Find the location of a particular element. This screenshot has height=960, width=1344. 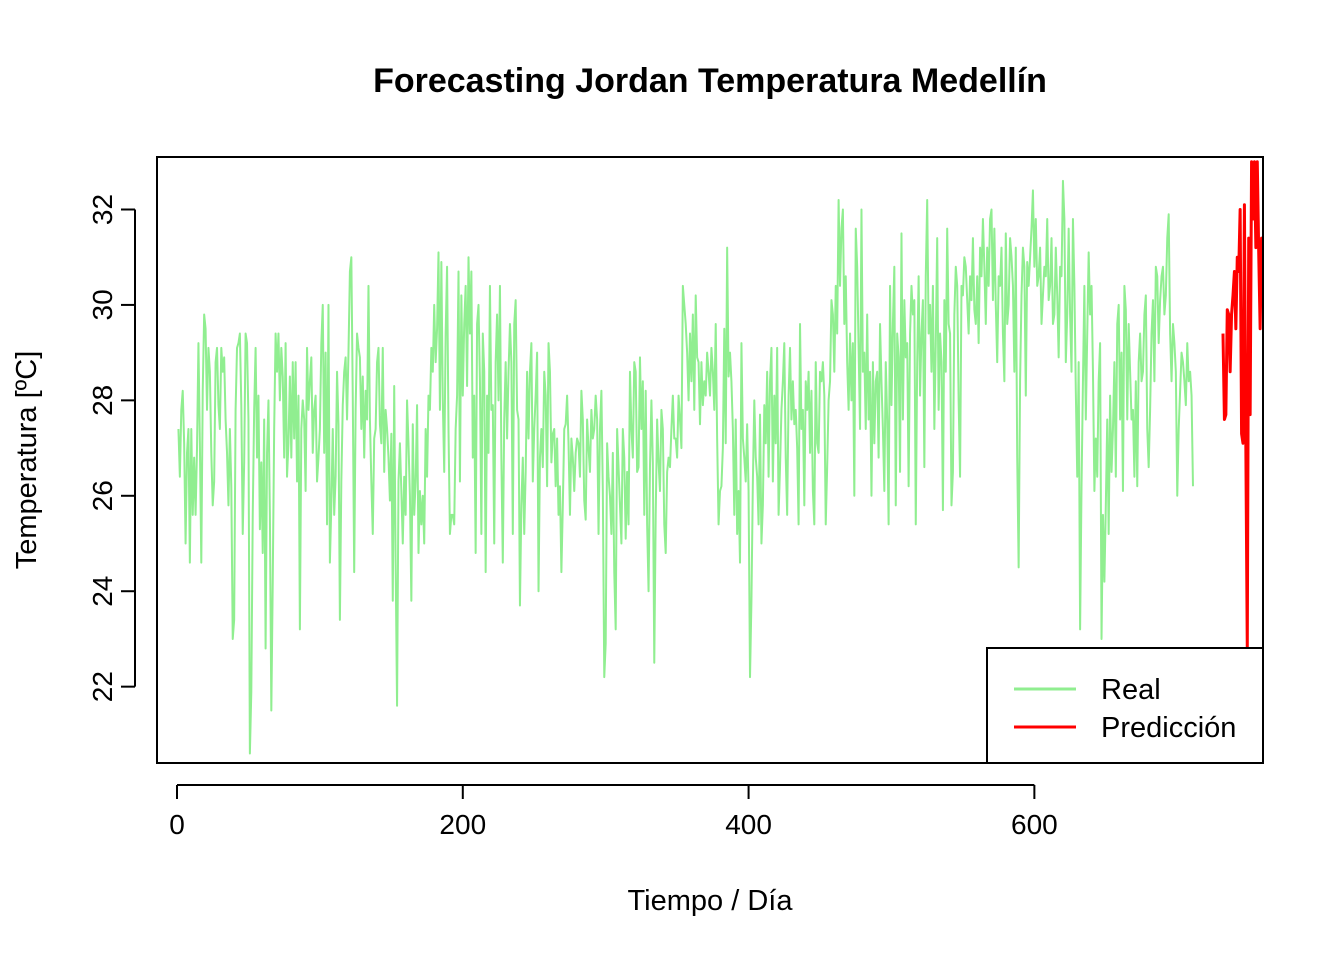

y-tick-label: 32 is located at coordinates (102, 209).